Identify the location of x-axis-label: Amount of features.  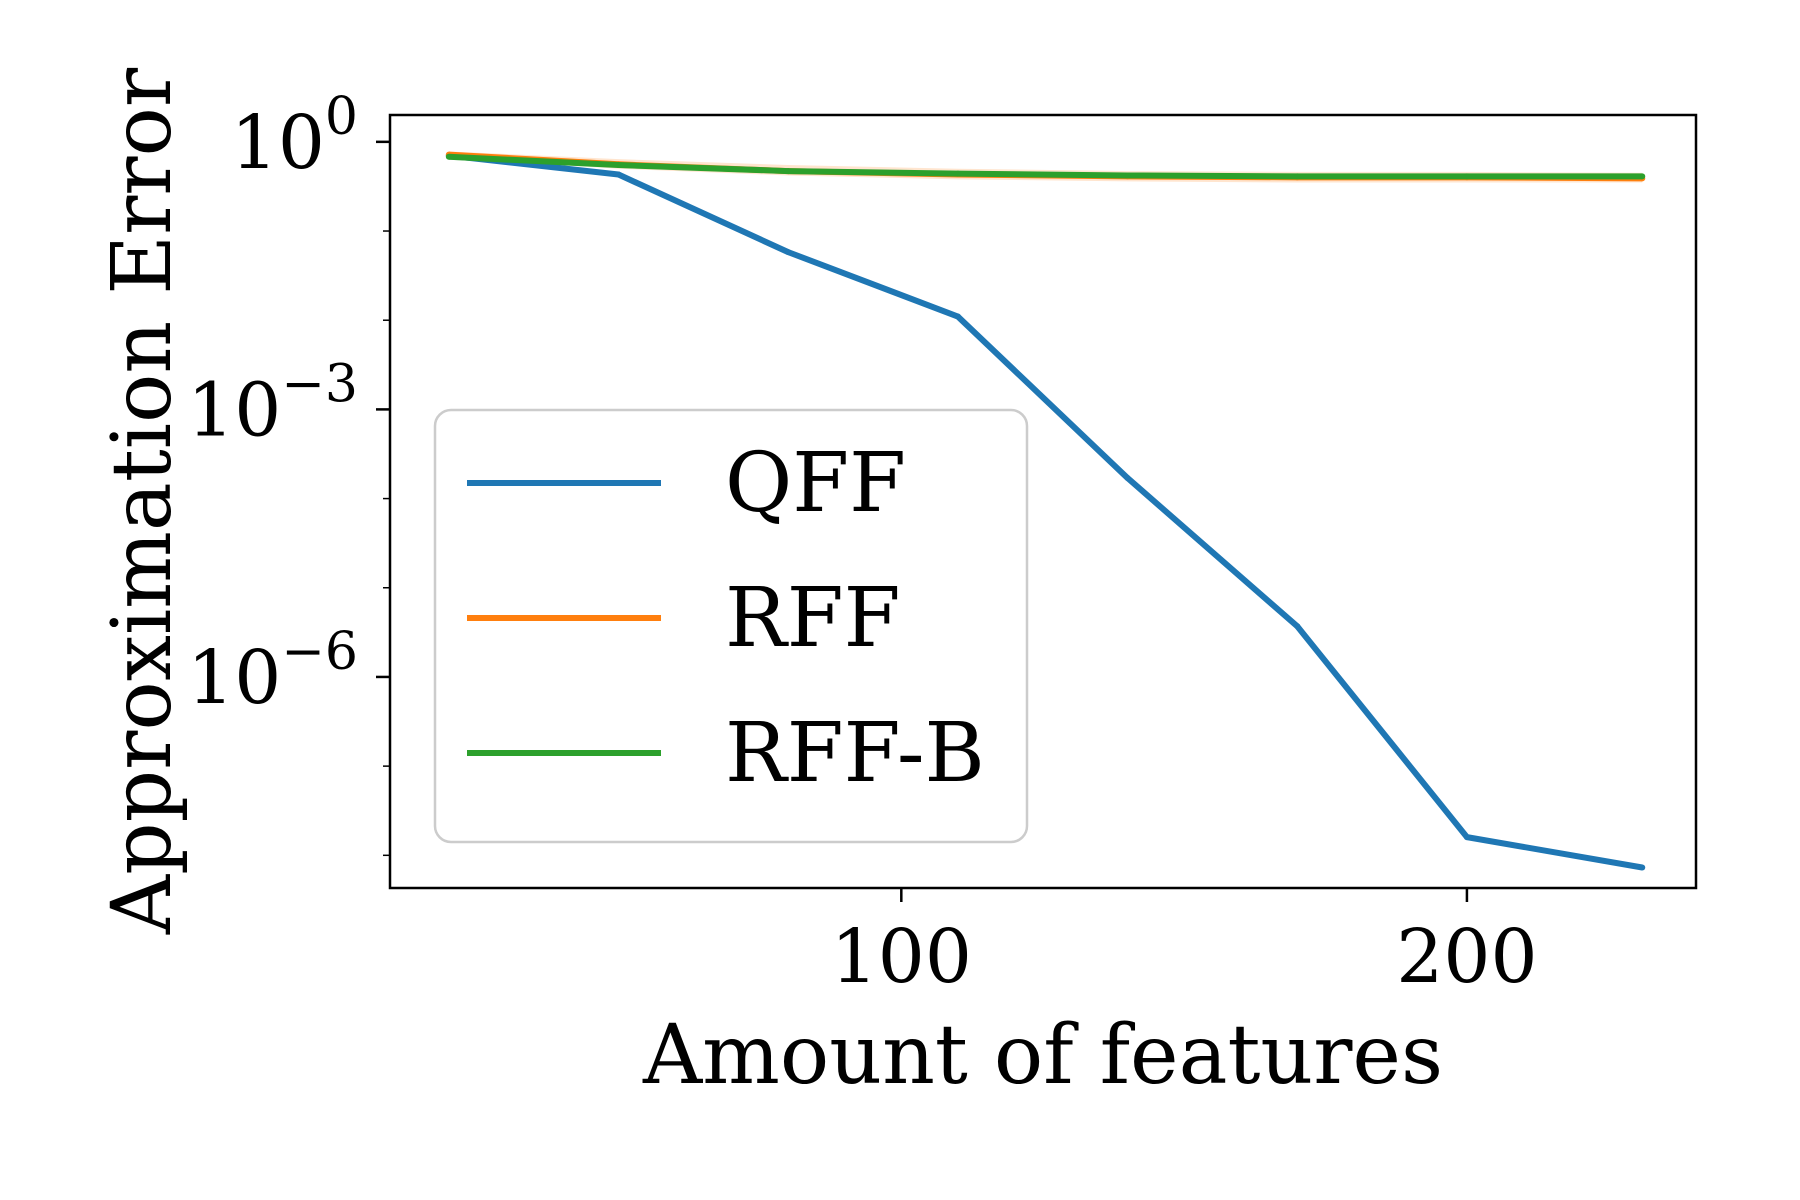
(1042, 1055).